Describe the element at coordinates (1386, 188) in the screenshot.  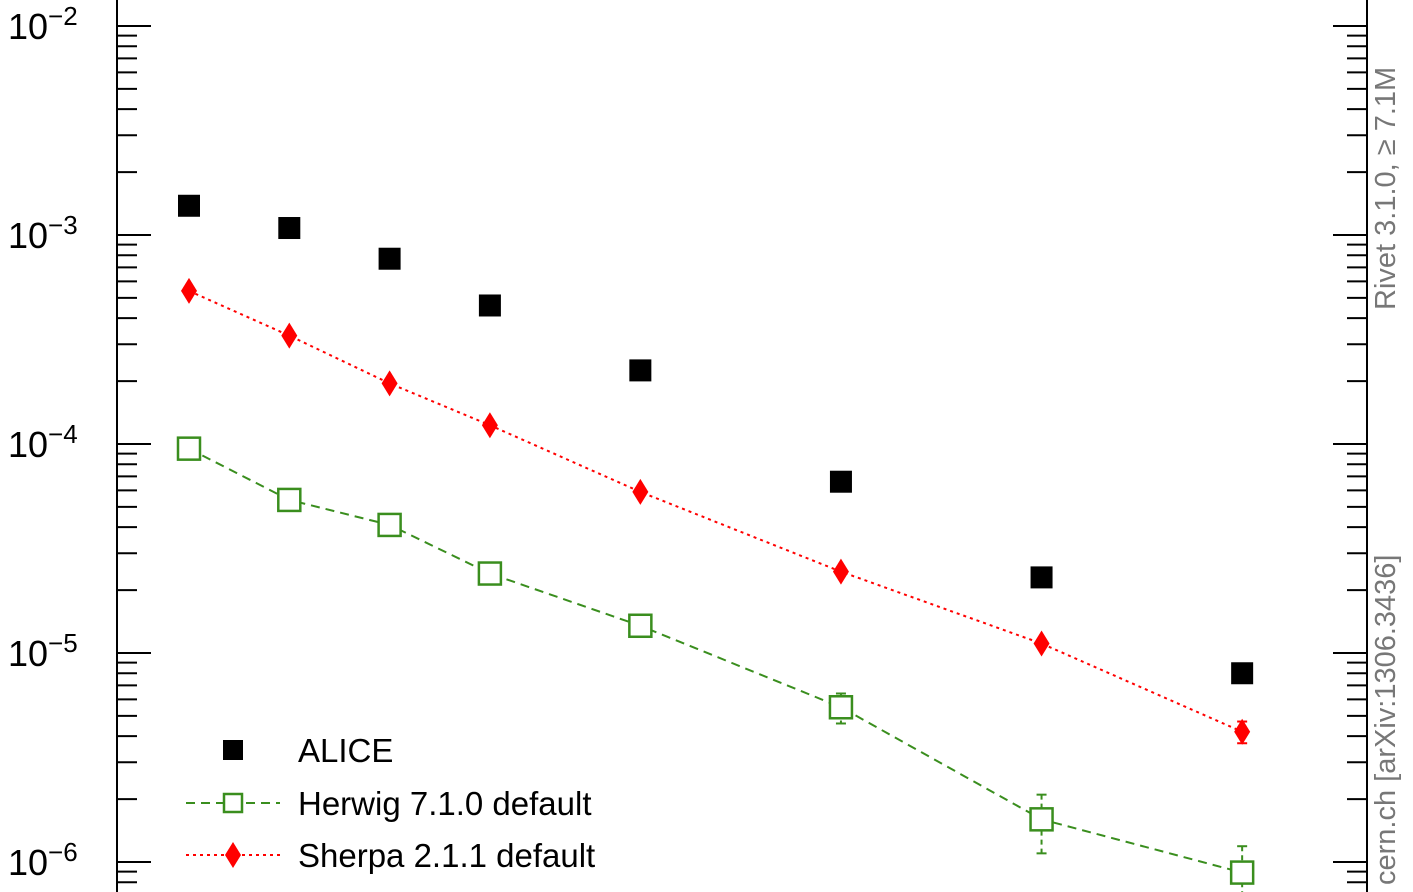
I see `rivet-version-label: Rivet 3.1.0, ≥ 7.1M` at that location.